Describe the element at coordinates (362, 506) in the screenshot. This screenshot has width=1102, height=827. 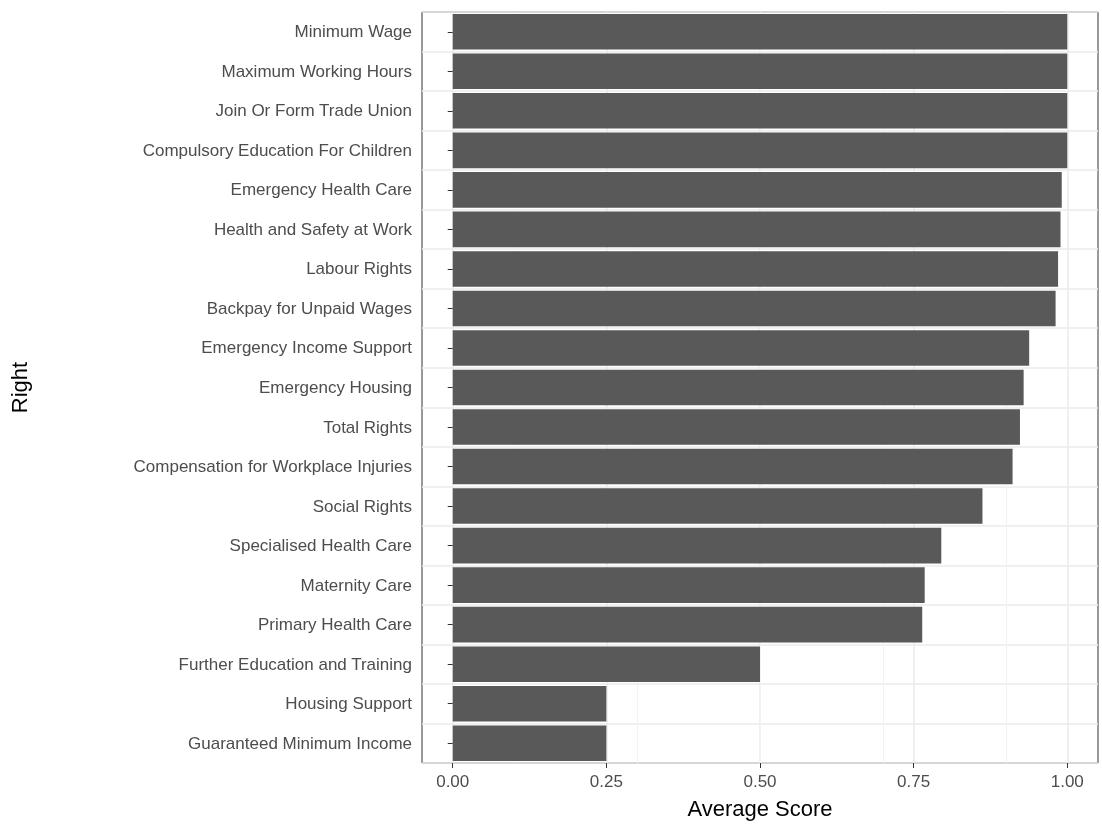
I see `y-tick-label: Social Rights` at that location.